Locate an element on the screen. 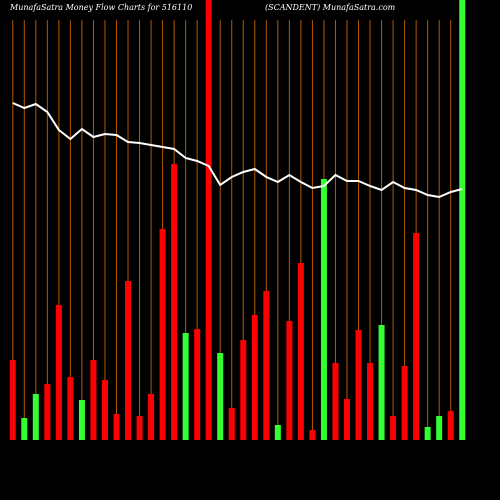 The image size is (500, 500). chart-title: MunafaSatra Money Flow Charts for 516110 is located at coordinates (100, 7).